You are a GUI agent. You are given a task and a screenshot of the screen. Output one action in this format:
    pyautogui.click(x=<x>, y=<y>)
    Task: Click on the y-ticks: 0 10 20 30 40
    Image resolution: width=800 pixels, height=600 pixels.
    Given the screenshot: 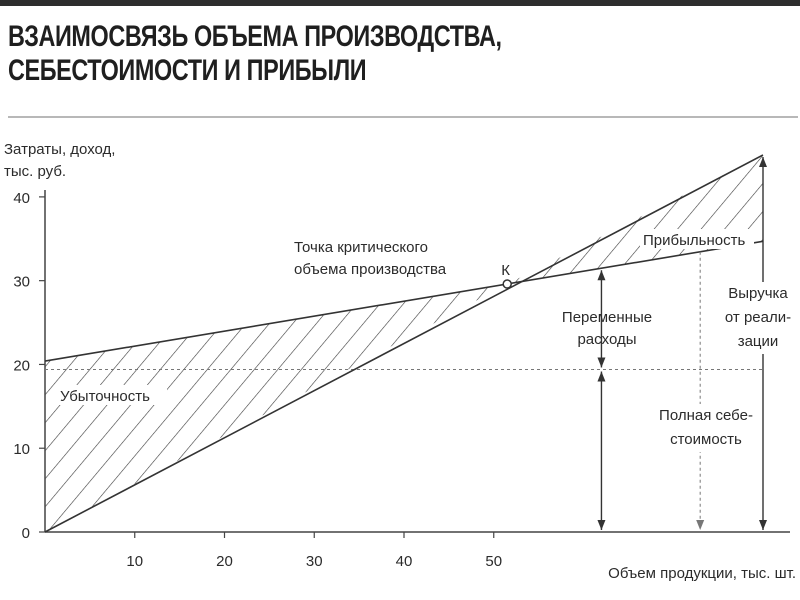 What is the action you would take?
    pyautogui.click(x=29, y=366)
    